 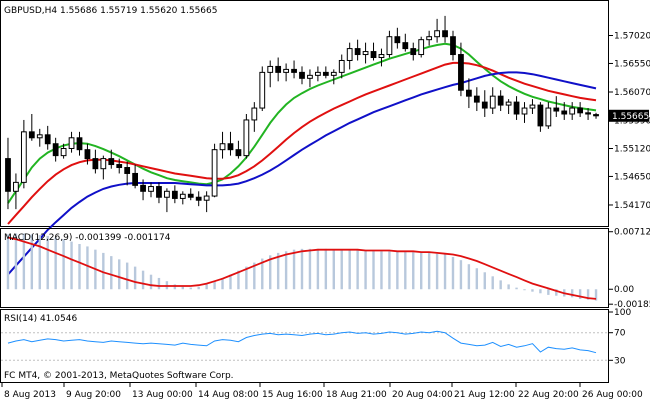 I want to click on rsi-line, so click(x=302, y=342).